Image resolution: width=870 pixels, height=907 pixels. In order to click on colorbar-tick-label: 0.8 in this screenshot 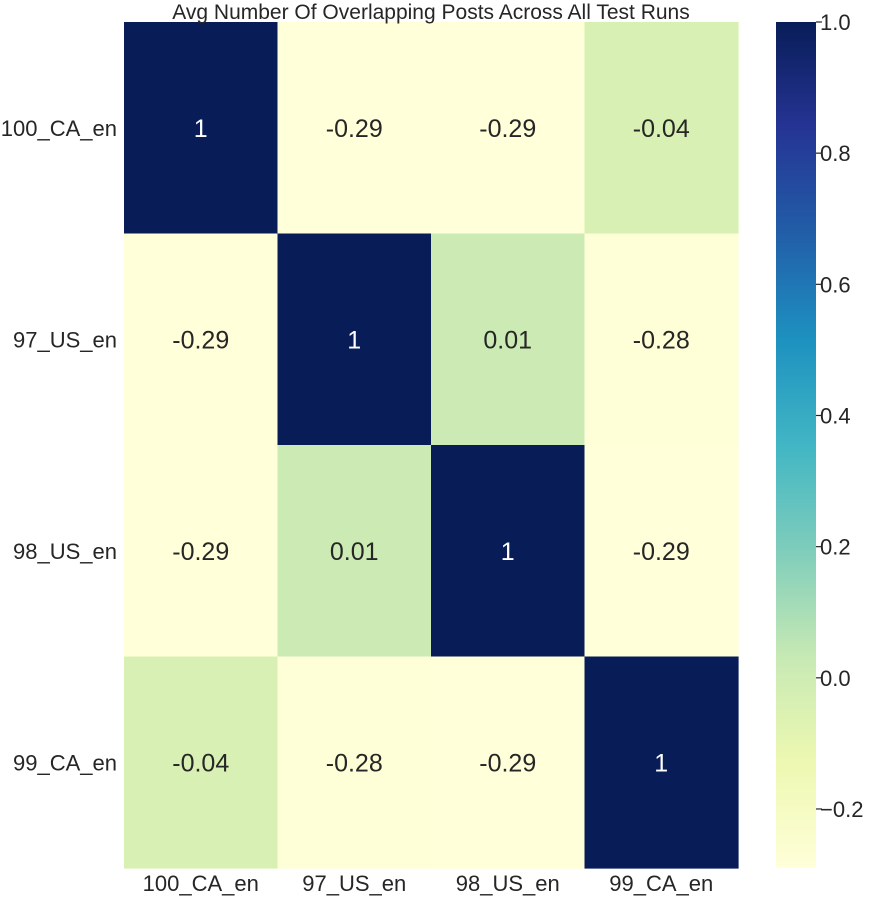, I will do `click(835, 153)`.